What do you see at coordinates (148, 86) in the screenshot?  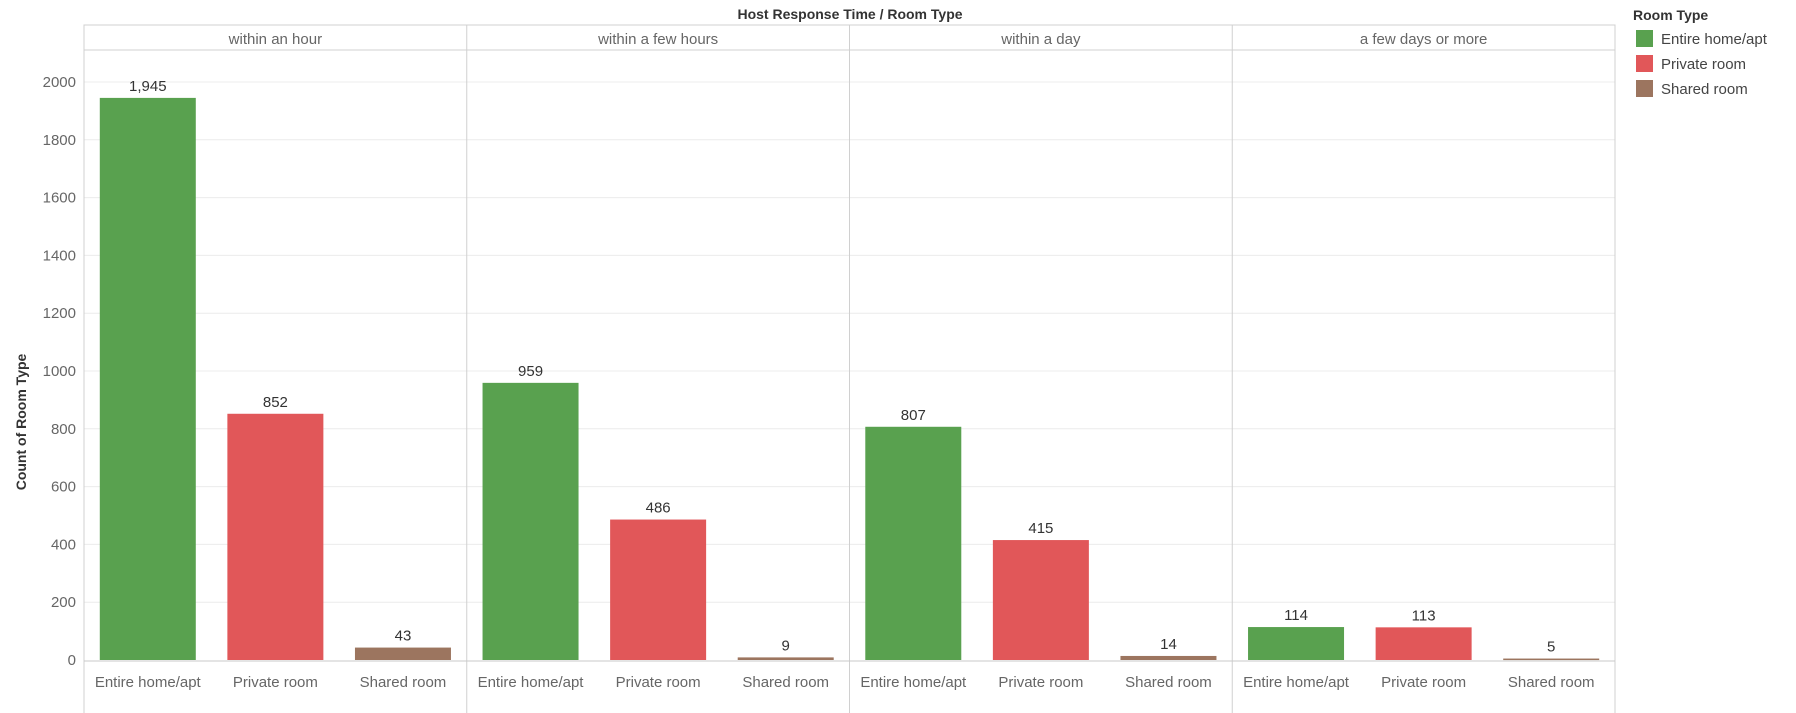 I see `bar-value-label: 1,945` at bounding box center [148, 86].